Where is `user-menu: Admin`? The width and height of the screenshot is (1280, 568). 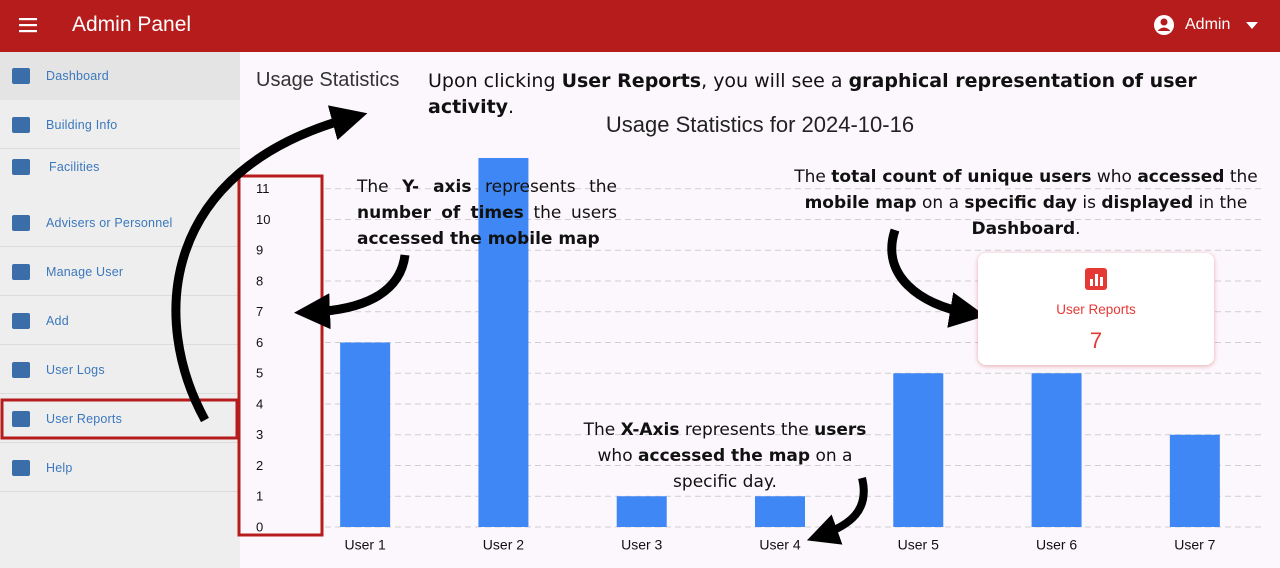 user-menu: Admin is located at coordinates (1208, 24).